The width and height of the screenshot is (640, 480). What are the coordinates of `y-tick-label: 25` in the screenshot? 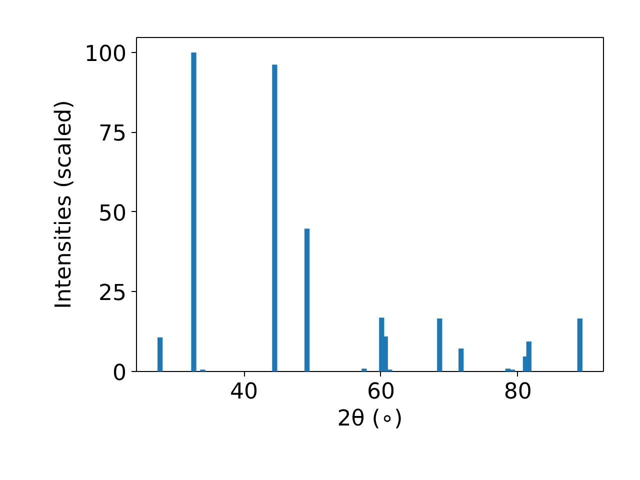 It's located at (112, 293).